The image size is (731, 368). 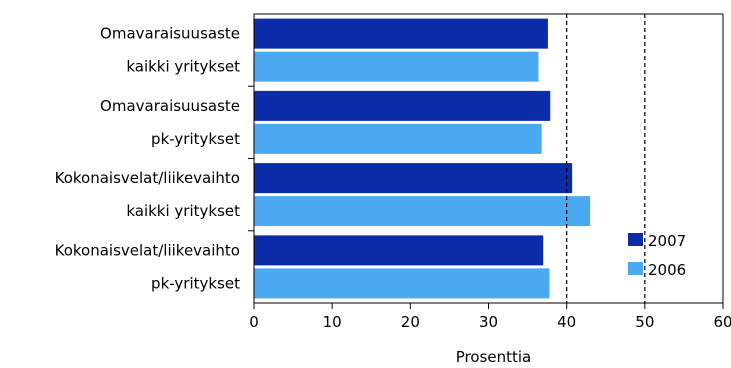 What do you see at coordinates (183, 67) in the screenshot?
I see `category-label-1-line-2: kaikki yritykset` at bounding box center [183, 67].